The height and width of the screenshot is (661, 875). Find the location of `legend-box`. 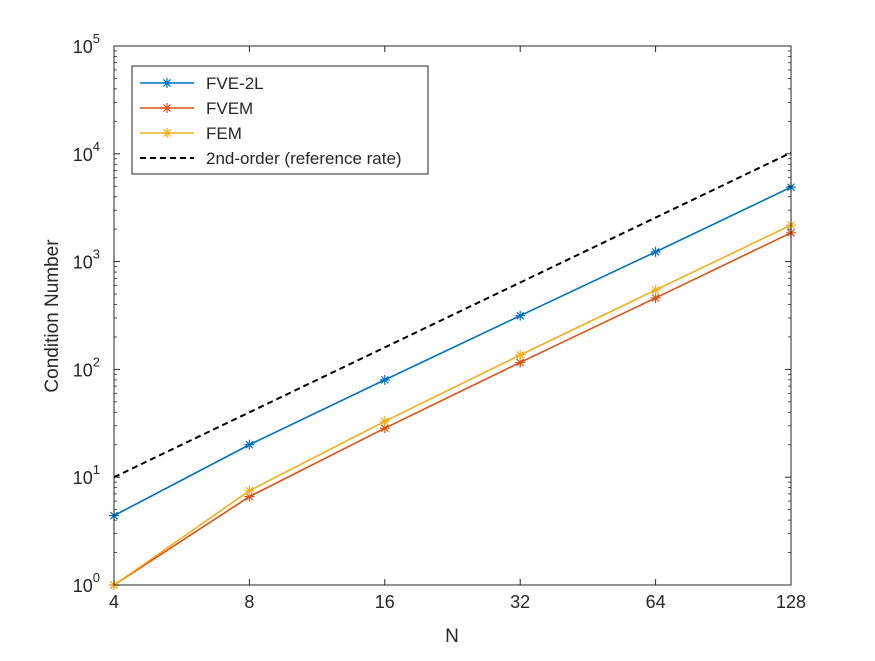

legend-box is located at coordinates (280, 120).